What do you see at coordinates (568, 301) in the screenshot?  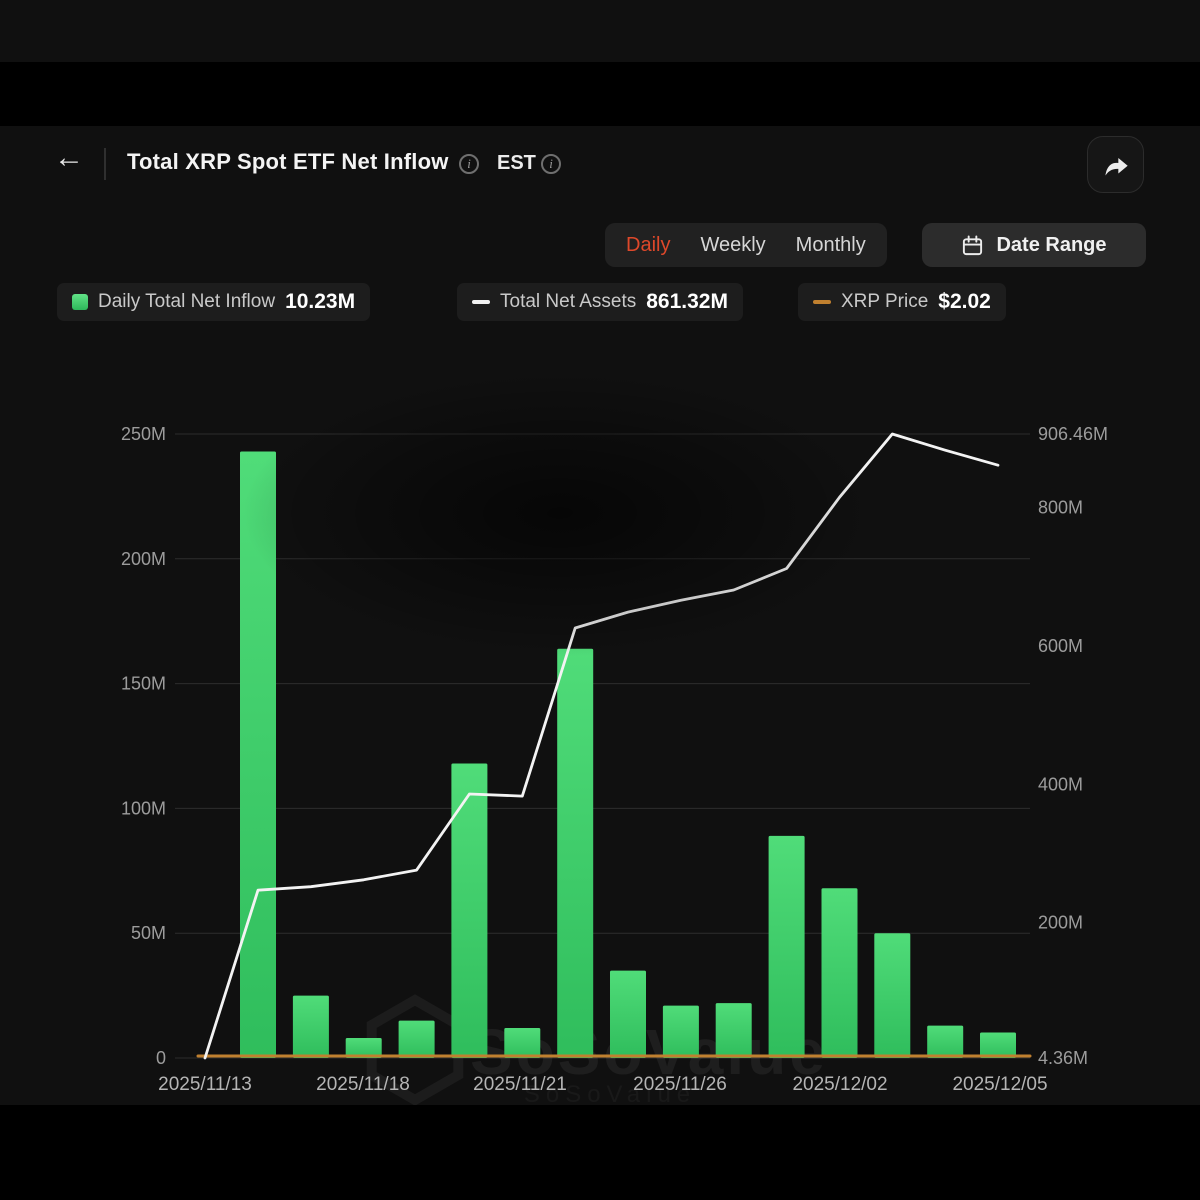 I see `legend-label: Total Net Assets` at bounding box center [568, 301].